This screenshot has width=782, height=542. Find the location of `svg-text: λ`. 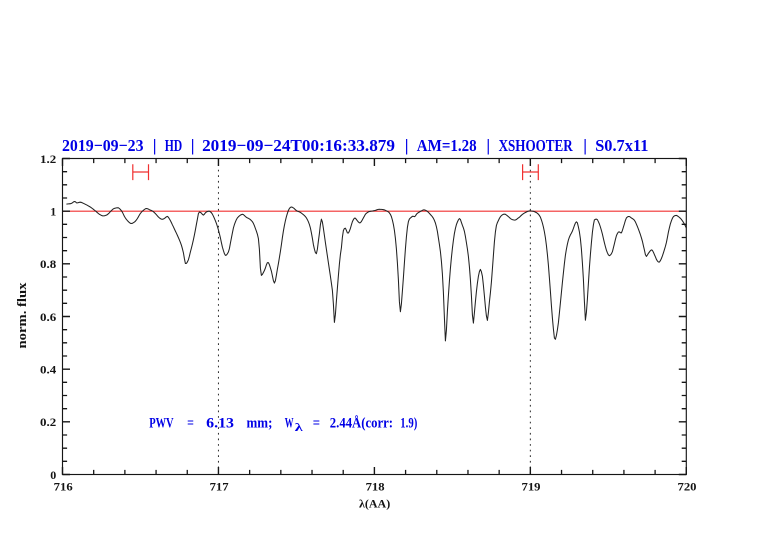

svg-text: λ is located at coordinates (299, 428).